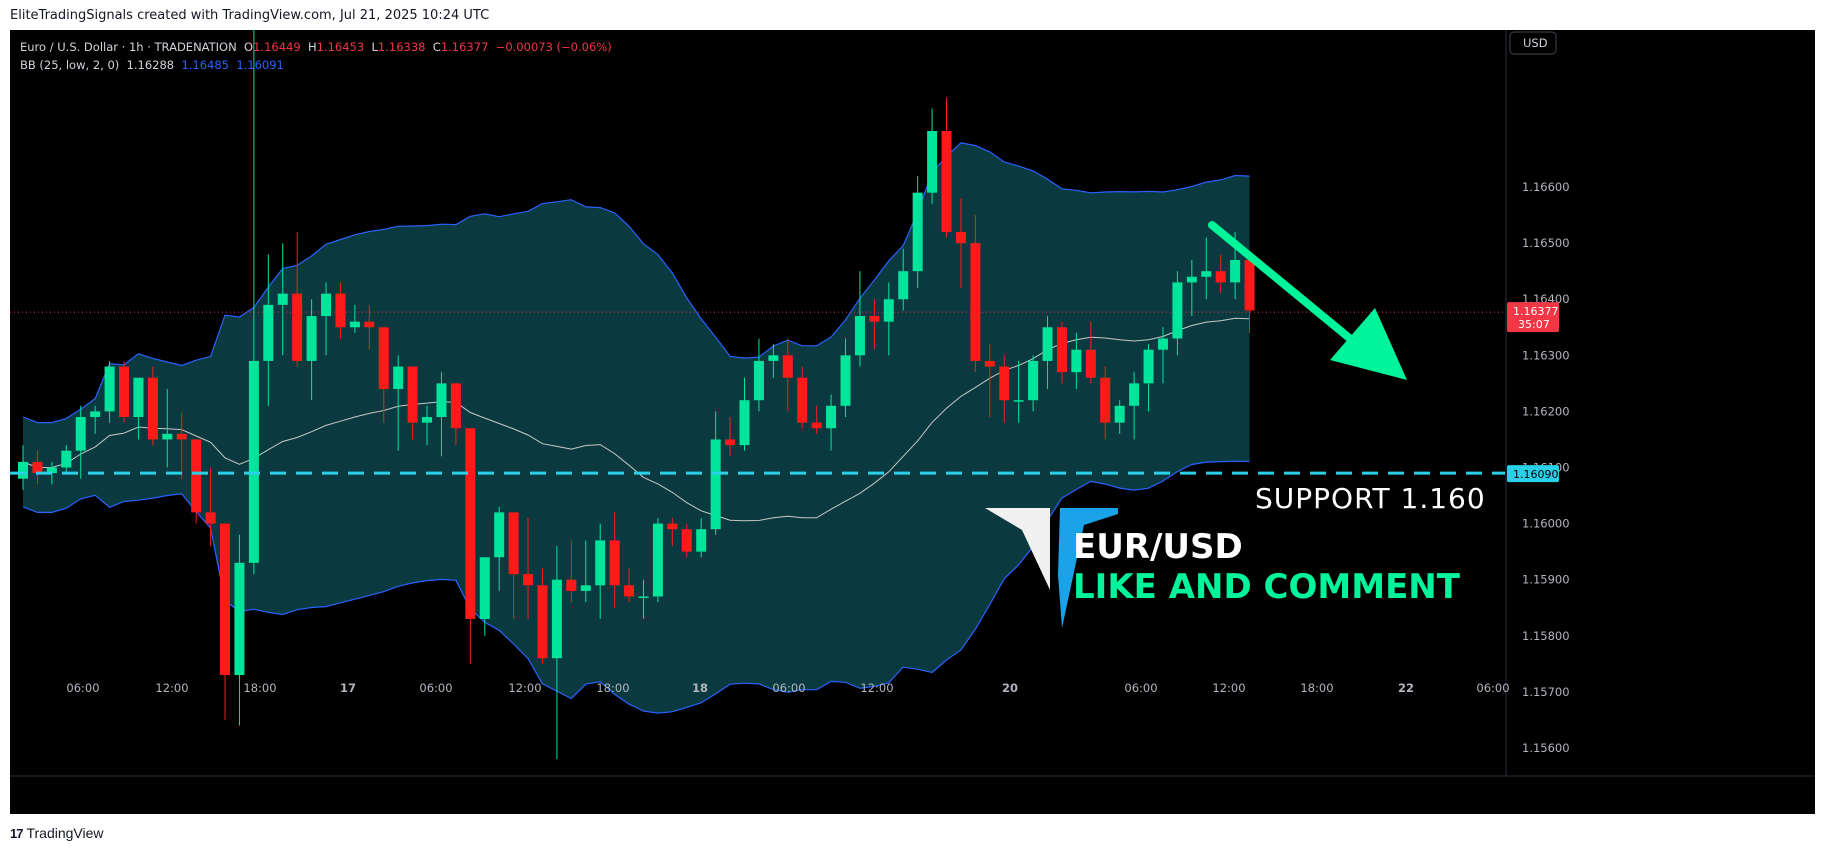  I want to click on close-label: C, so click(436, 47).